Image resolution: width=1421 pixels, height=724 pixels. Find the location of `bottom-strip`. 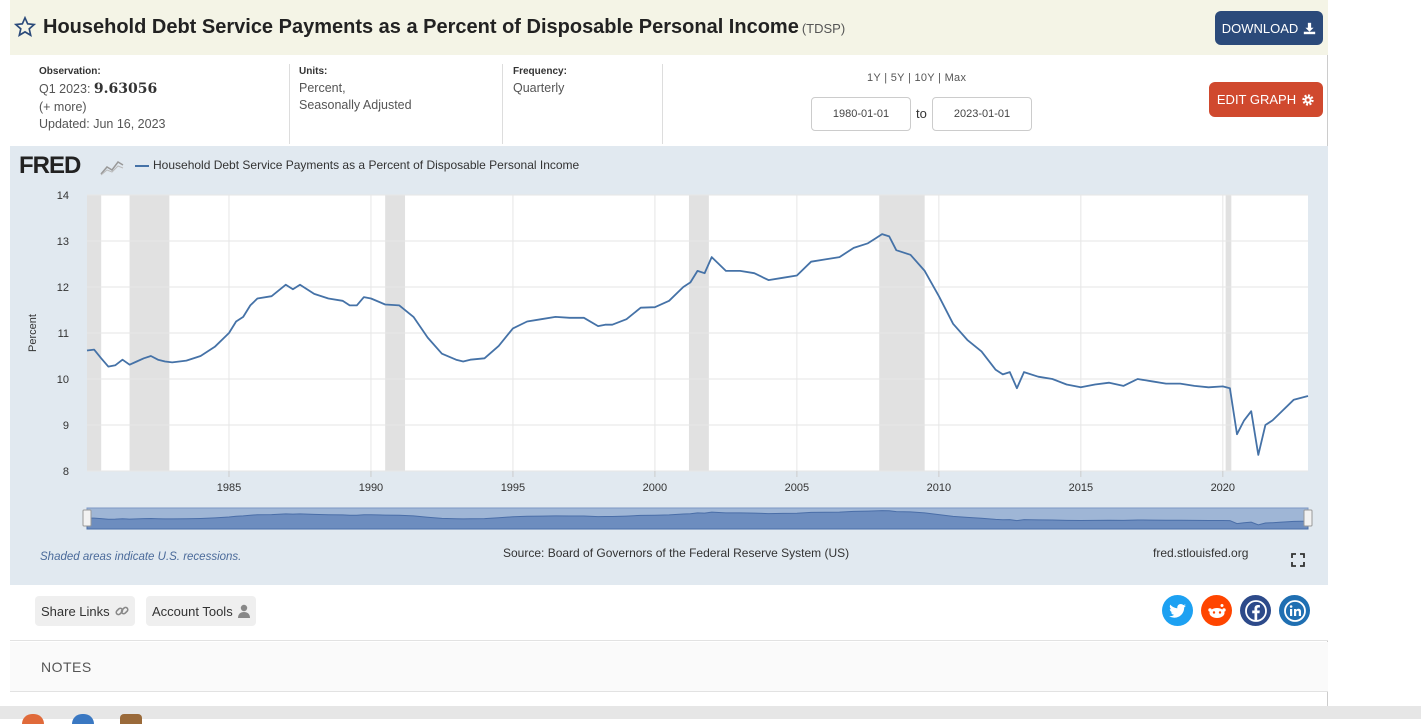

bottom-strip is located at coordinates (710, 715).